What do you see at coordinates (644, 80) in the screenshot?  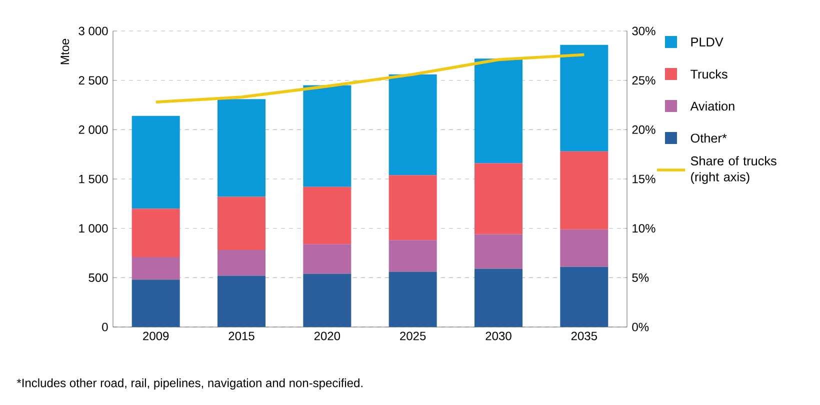 I see `y2-tick-label: 25%` at bounding box center [644, 80].